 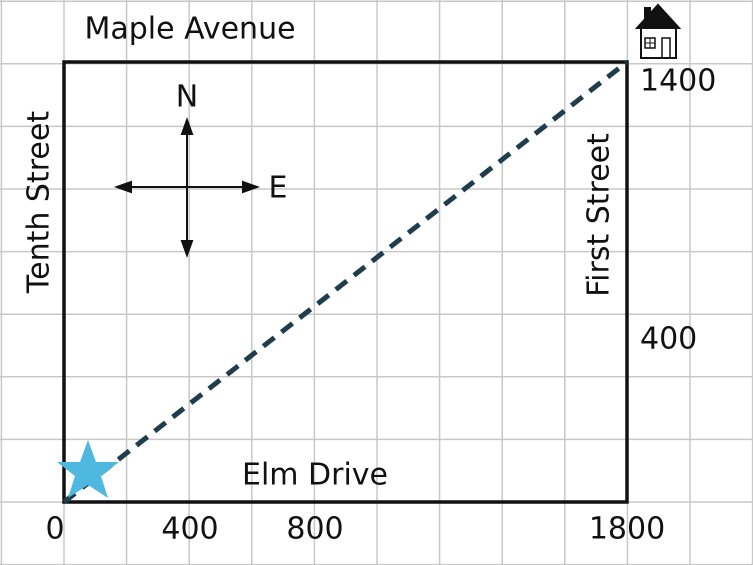 What do you see at coordinates (187, 187) in the screenshot?
I see `compass` at bounding box center [187, 187].